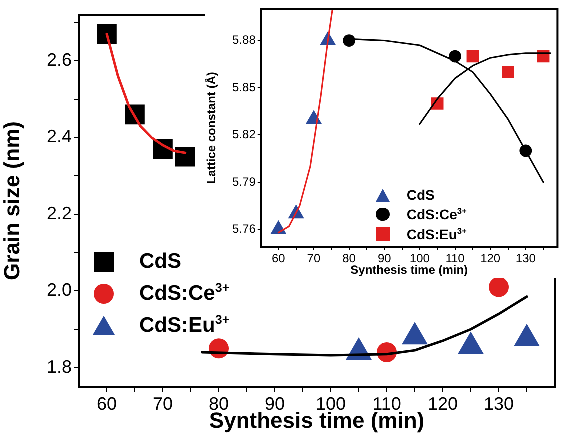  Describe the element at coordinates (244, 135) in the screenshot. I see `y-tick-label: 5.82` at that location.